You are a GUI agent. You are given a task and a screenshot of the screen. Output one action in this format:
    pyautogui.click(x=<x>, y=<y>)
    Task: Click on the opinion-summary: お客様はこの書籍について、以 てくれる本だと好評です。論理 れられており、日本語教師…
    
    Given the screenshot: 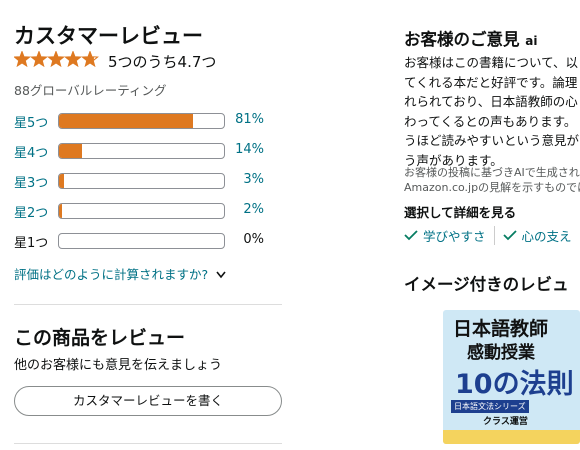 What is the action you would take?
    pyautogui.click(x=492, y=111)
    